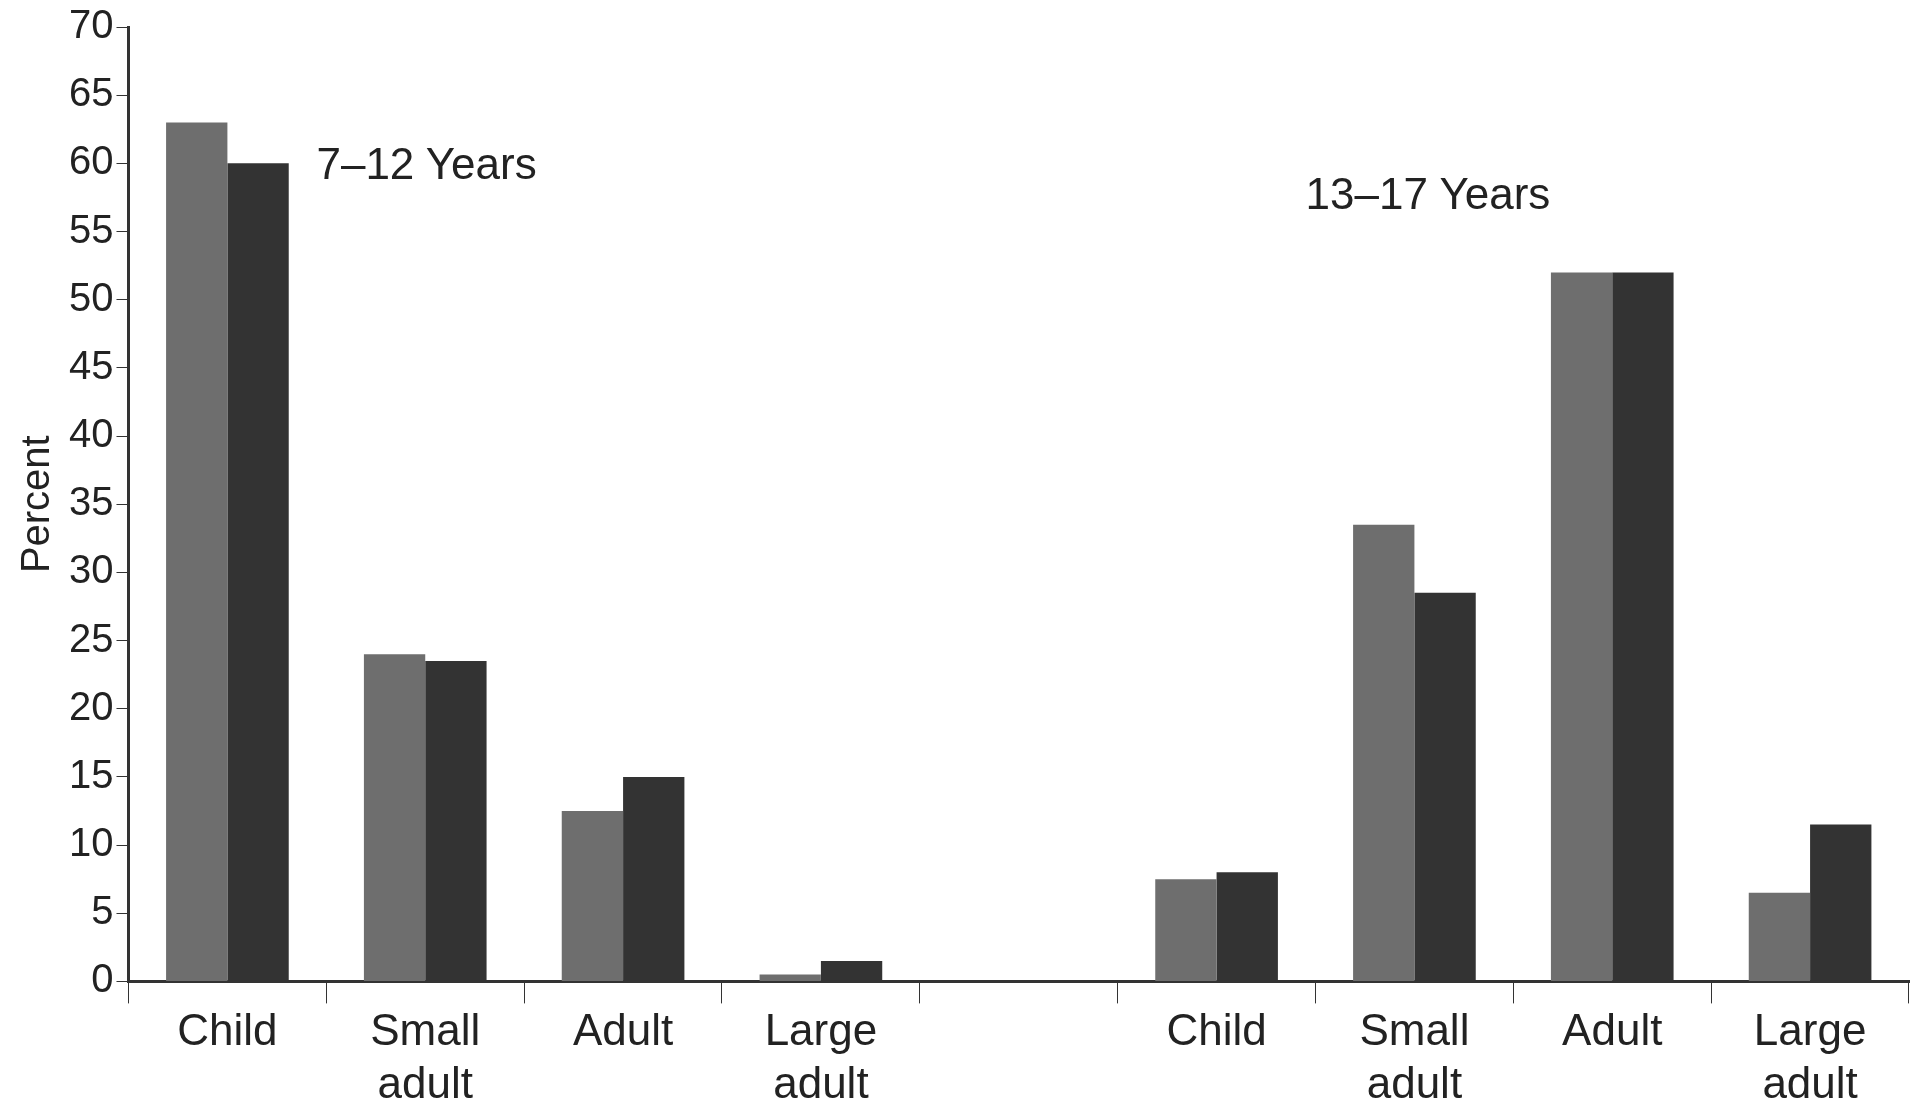  Describe the element at coordinates (91, 433) in the screenshot. I see `y-tick-label: 40` at that location.